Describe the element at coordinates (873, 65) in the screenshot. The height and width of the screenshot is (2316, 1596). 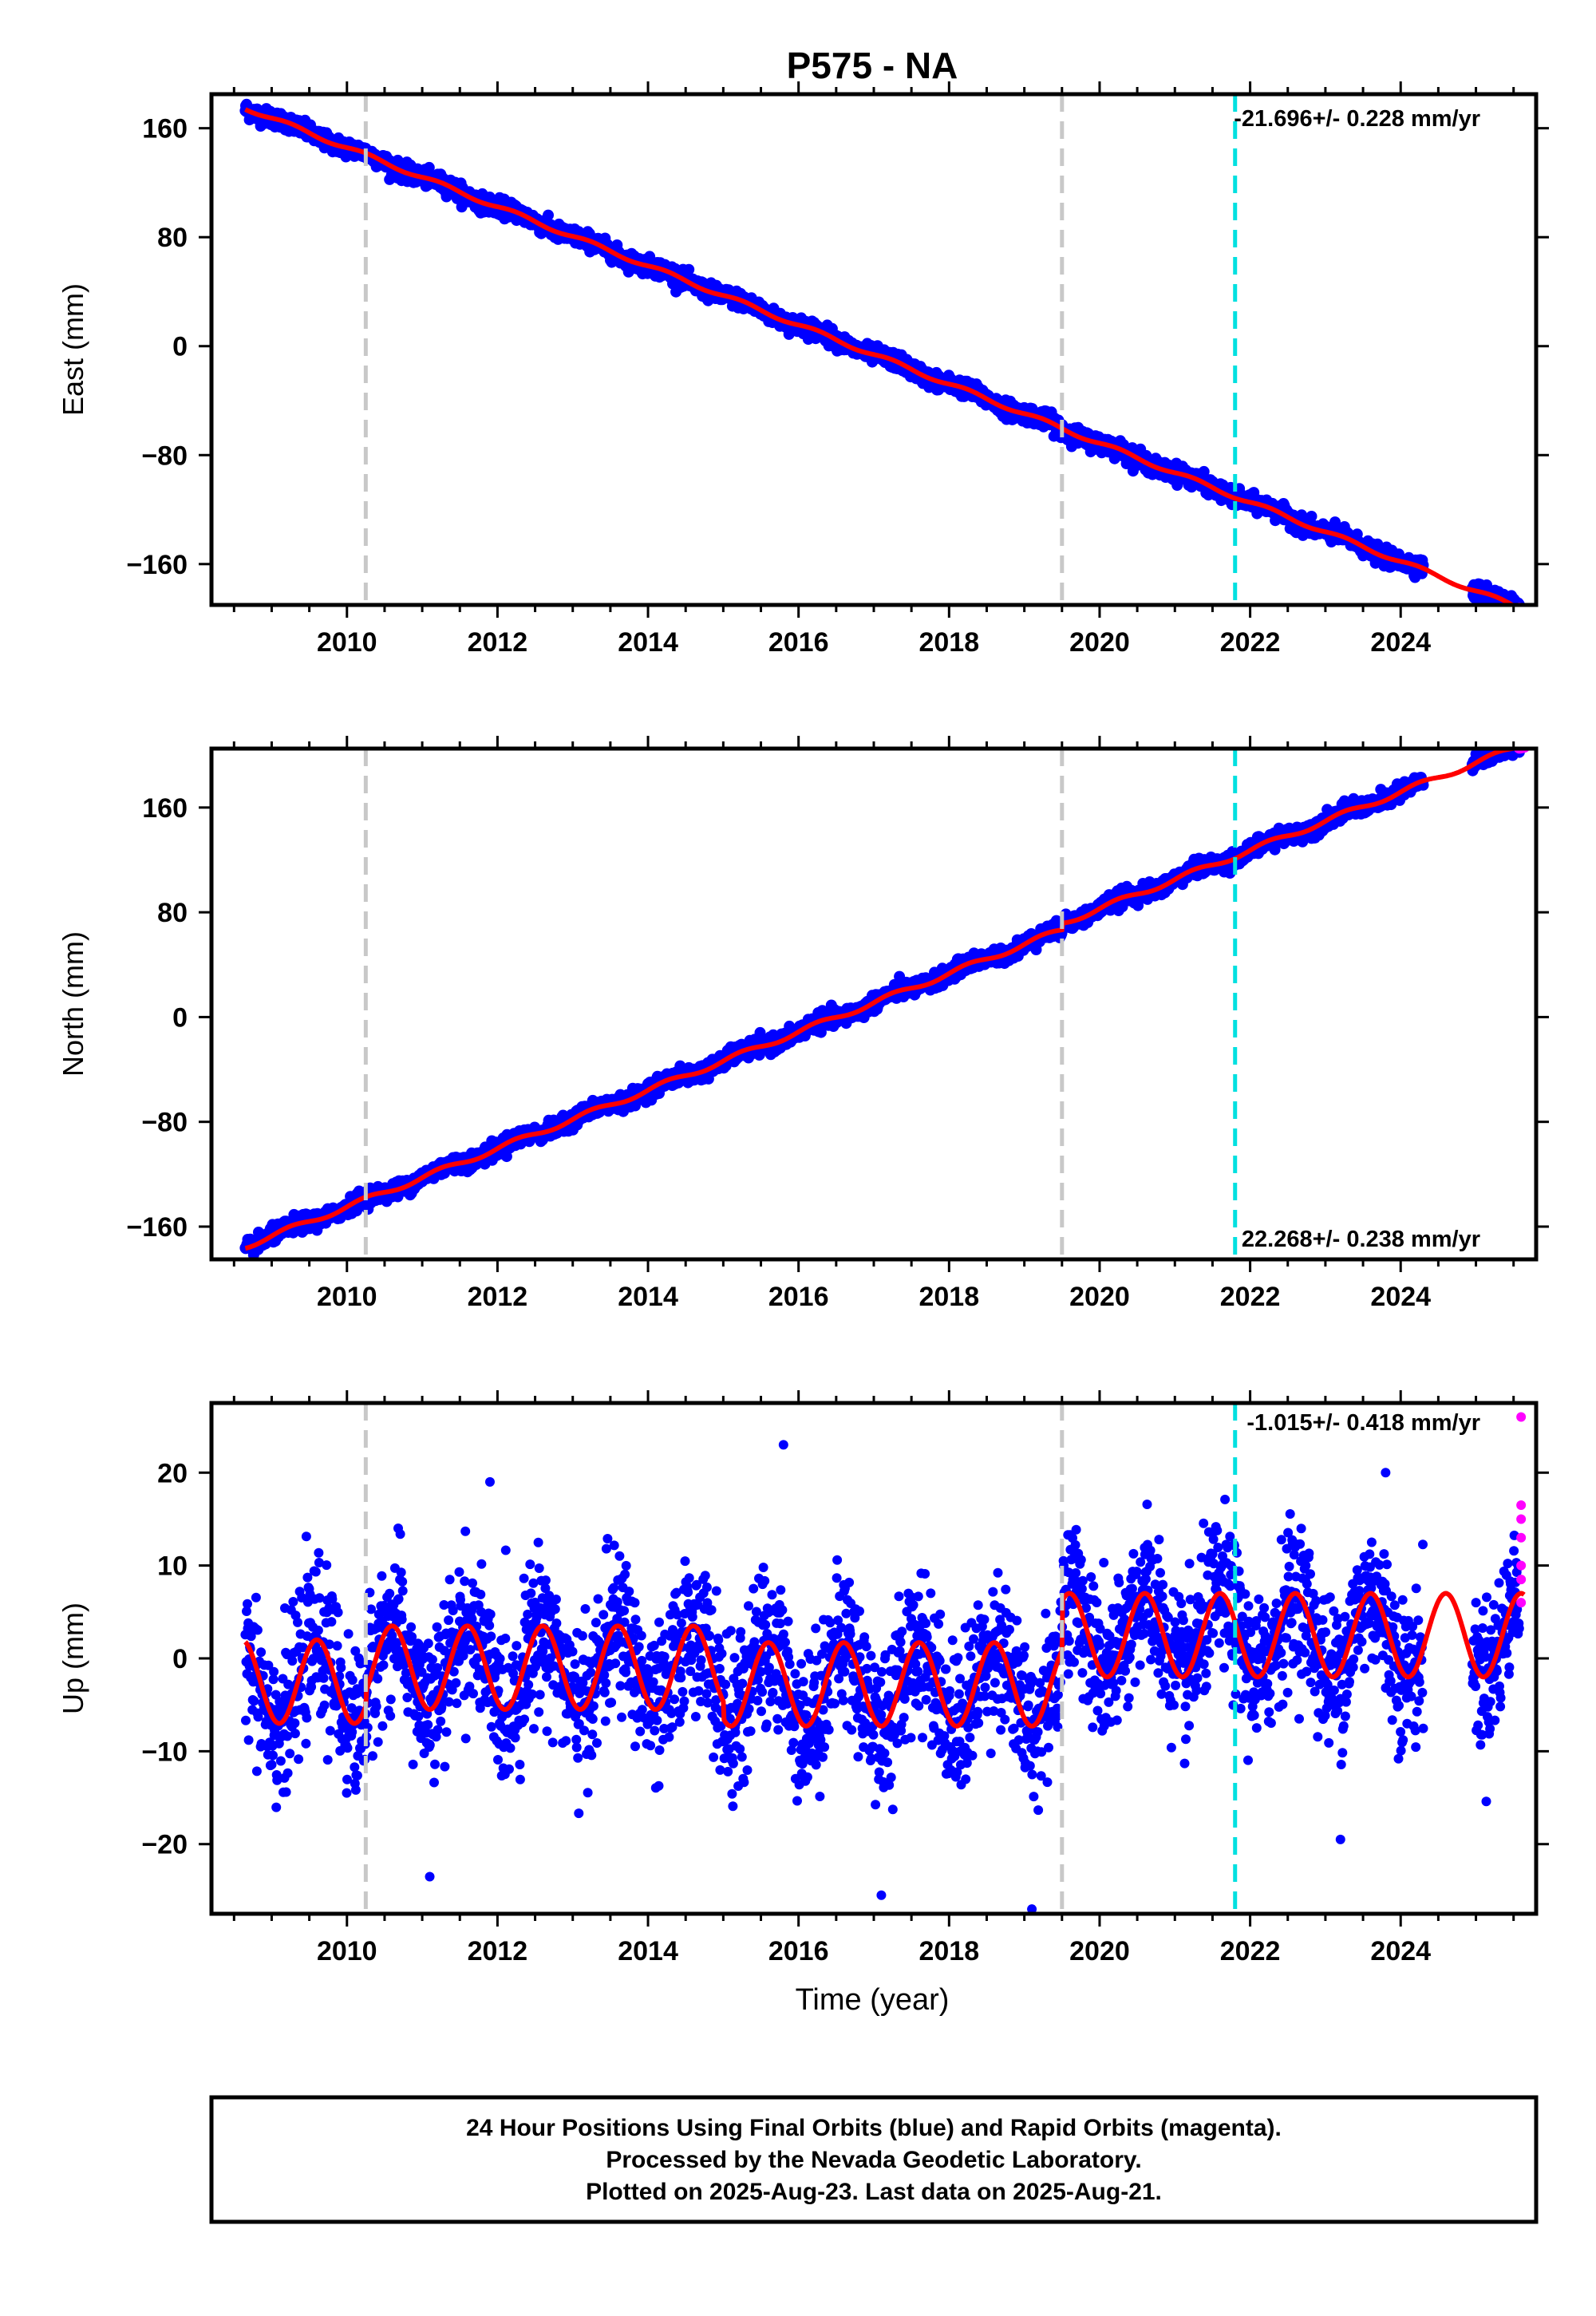
I see `figure-title: P575 - NA` at that location.